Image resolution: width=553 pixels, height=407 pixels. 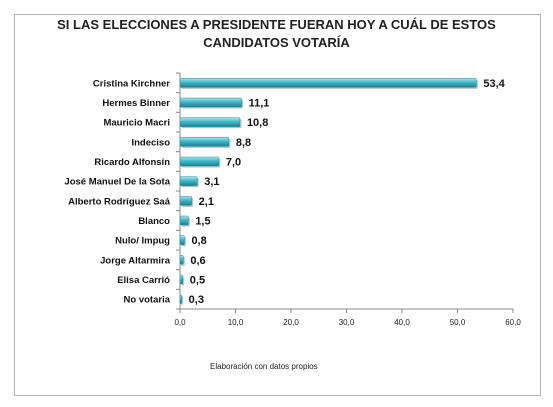 What do you see at coordinates (291, 322) in the screenshot?
I see `x-tick-label: 20,0` at bounding box center [291, 322].